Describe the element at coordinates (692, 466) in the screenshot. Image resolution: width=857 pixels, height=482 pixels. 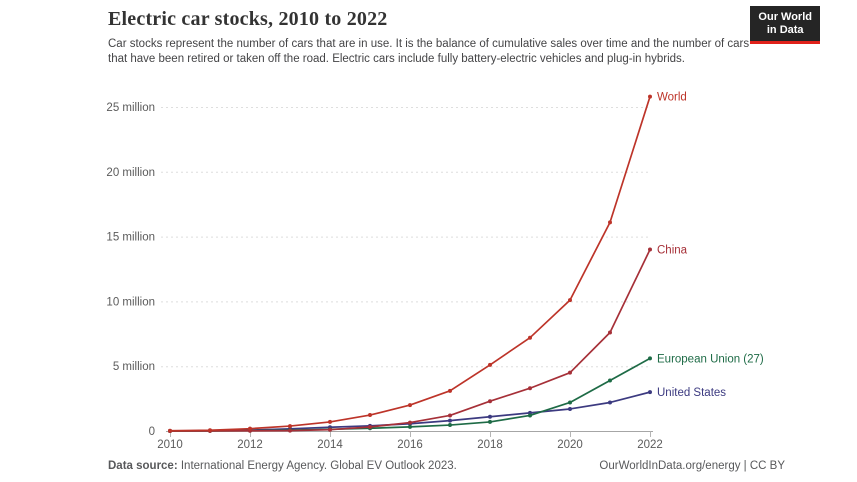
I see `owid-url-license-link: OurWorldInData.org/energy | CC BY` at that location.